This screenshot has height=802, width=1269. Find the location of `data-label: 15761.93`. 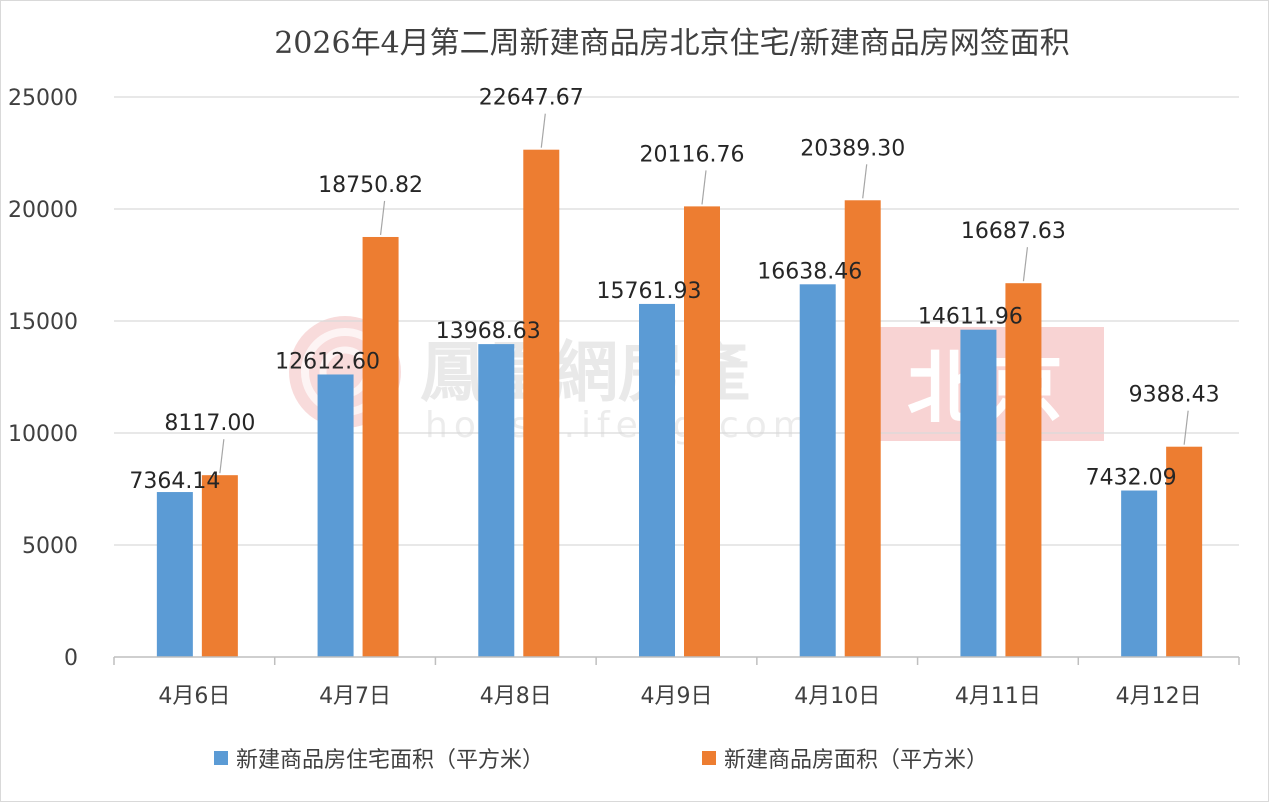

data-label: 15761.93 is located at coordinates (649, 291).